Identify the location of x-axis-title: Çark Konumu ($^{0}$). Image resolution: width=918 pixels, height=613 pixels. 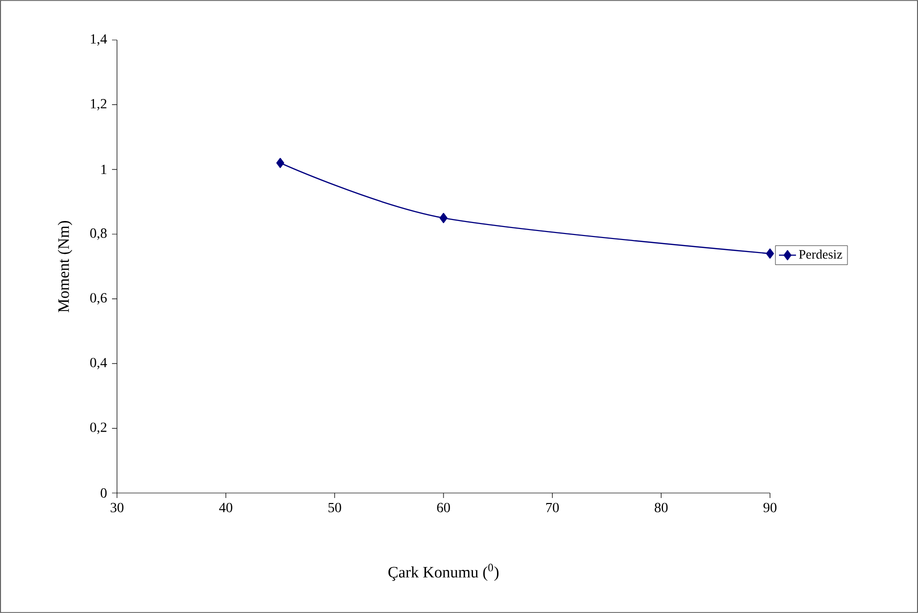
(443, 572).